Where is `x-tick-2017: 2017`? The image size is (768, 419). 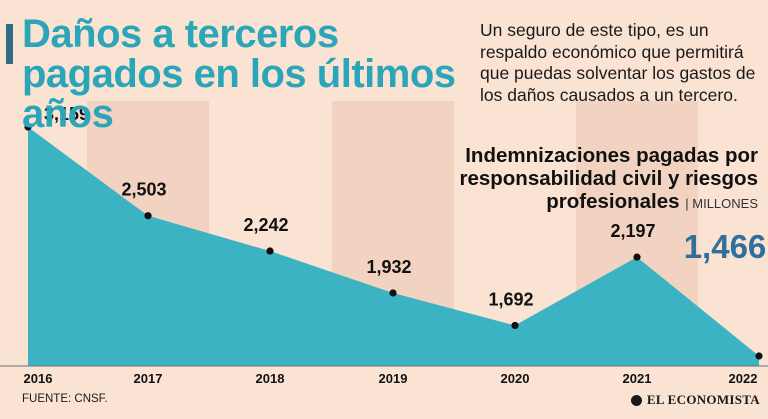 x-tick-2017: 2017 is located at coordinates (148, 378).